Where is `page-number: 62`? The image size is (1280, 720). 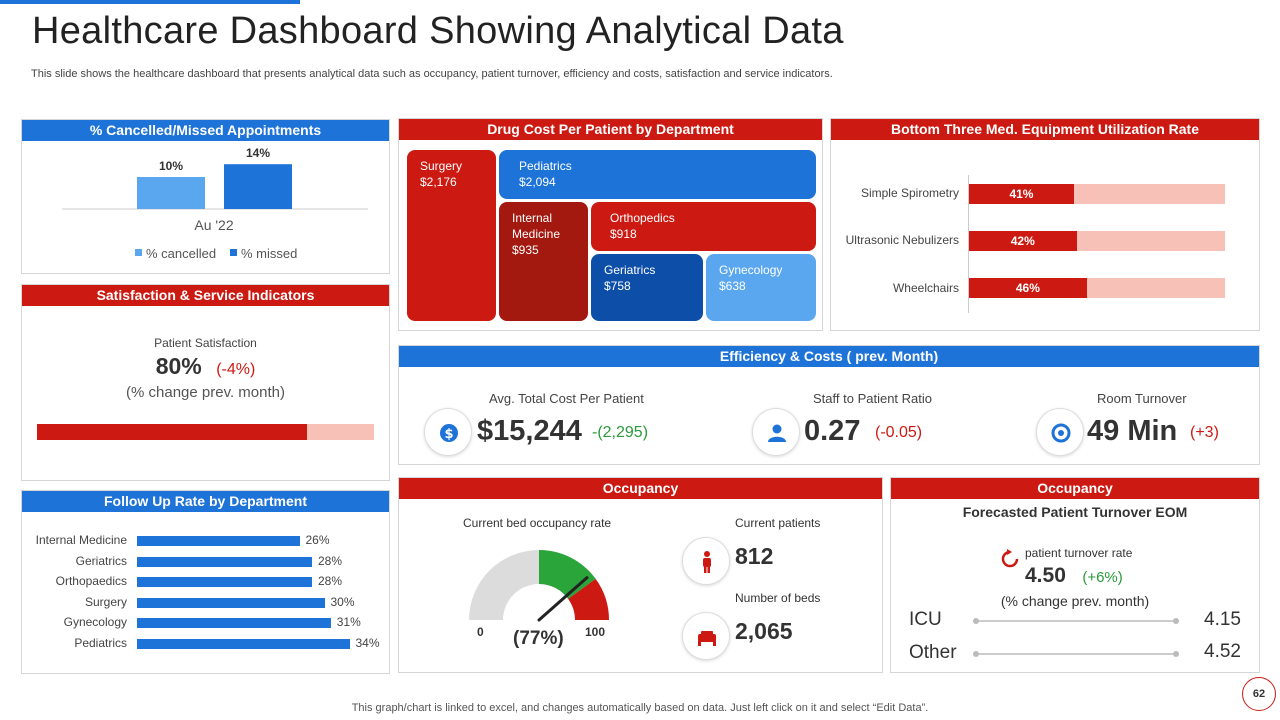
page-number: 62 is located at coordinates (1259, 694).